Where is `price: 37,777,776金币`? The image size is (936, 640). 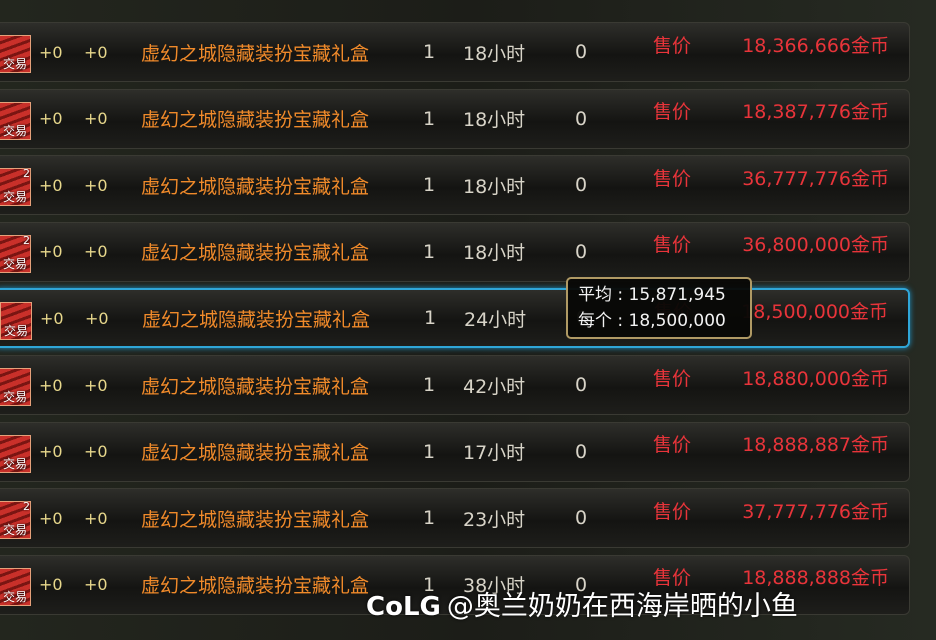
price: 37,777,776金币 is located at coordinates (815, 511).